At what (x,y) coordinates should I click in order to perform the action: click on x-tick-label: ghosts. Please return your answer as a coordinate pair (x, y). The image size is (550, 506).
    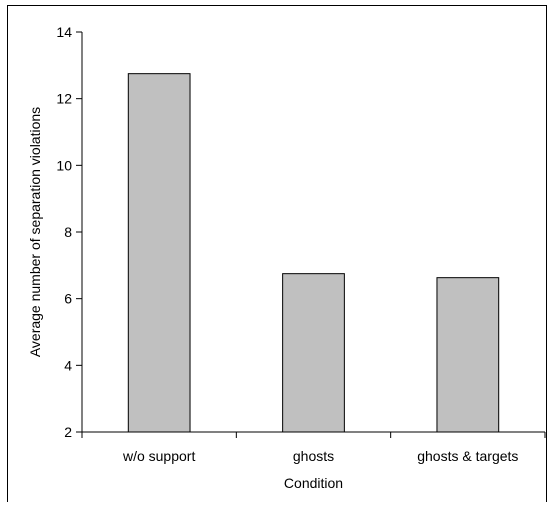
    Looking at the image, I should click on (313, 456).